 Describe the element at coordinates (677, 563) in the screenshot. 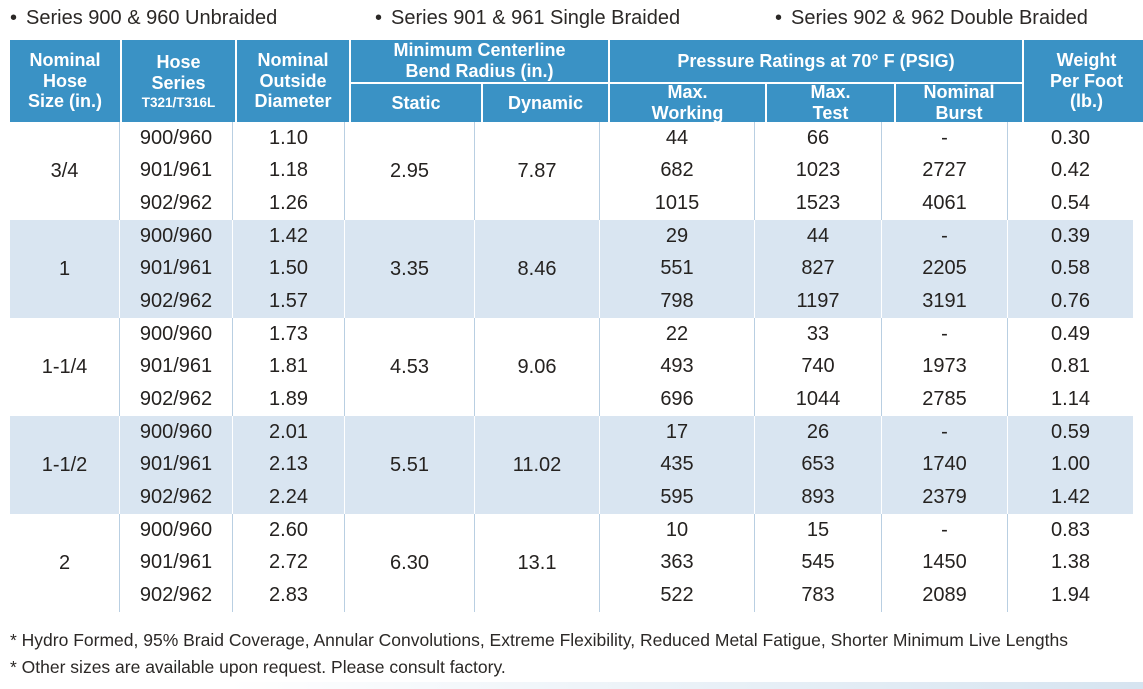

I see `max-working-cell: 363` at that location.